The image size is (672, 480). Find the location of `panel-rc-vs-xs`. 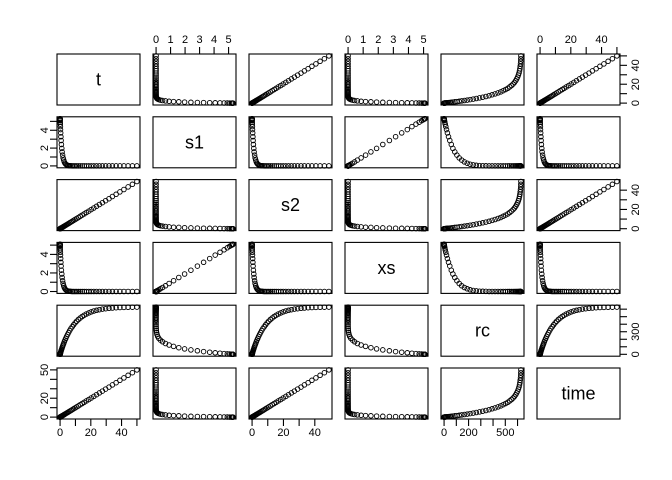

panel-rc-vs-xs is located at coordinates (386, 331).